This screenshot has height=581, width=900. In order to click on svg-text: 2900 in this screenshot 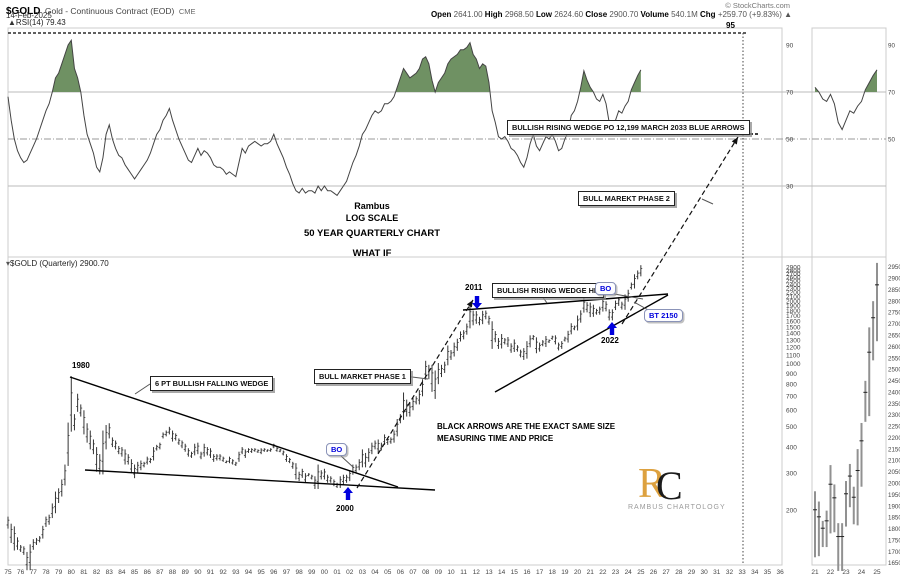, I will do `click(894, 279)`.